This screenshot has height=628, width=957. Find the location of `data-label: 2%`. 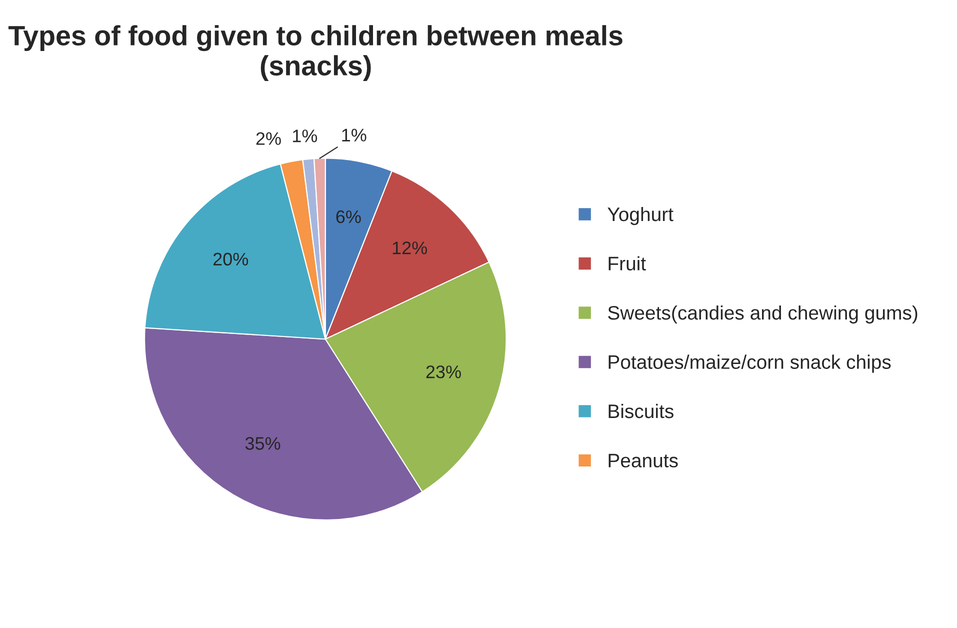

data-label: 2% is located at coordinates (268, 138).